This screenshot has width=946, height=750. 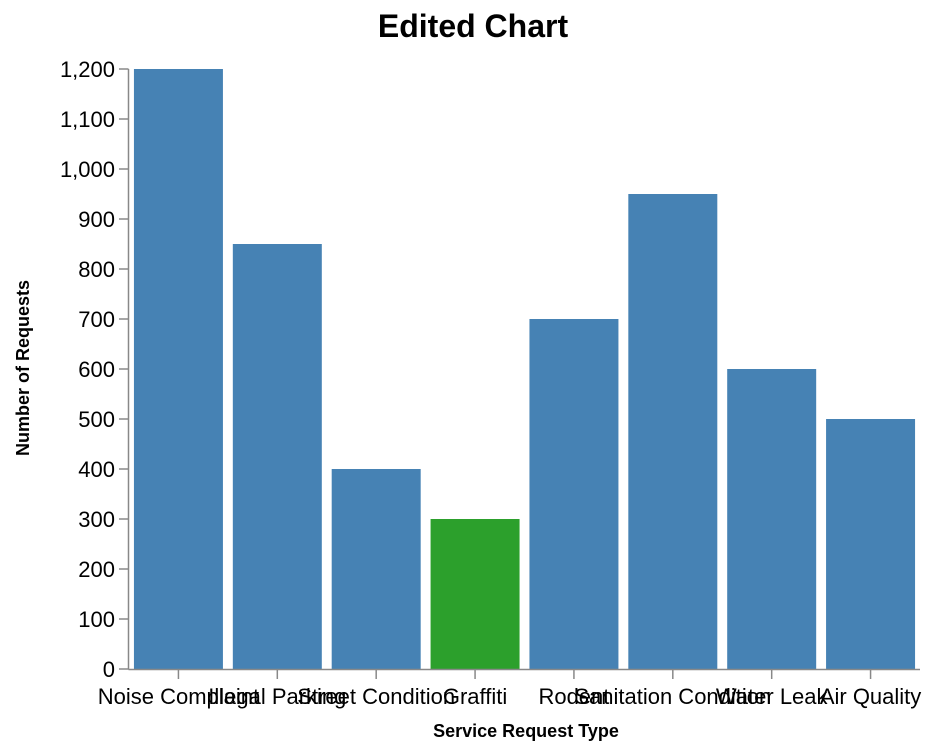 I want to click on y-tick-label: 200, so click(x=96, y=569).